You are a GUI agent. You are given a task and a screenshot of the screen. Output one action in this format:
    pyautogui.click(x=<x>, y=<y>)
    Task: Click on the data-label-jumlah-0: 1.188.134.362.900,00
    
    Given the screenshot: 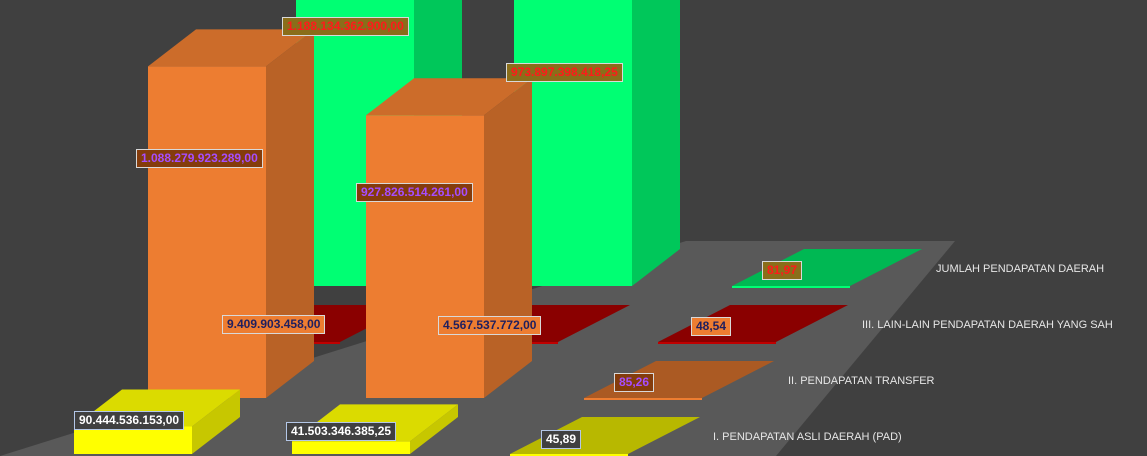 What is the action you would take?
    pyautogui.click(x=345, y=26)
    